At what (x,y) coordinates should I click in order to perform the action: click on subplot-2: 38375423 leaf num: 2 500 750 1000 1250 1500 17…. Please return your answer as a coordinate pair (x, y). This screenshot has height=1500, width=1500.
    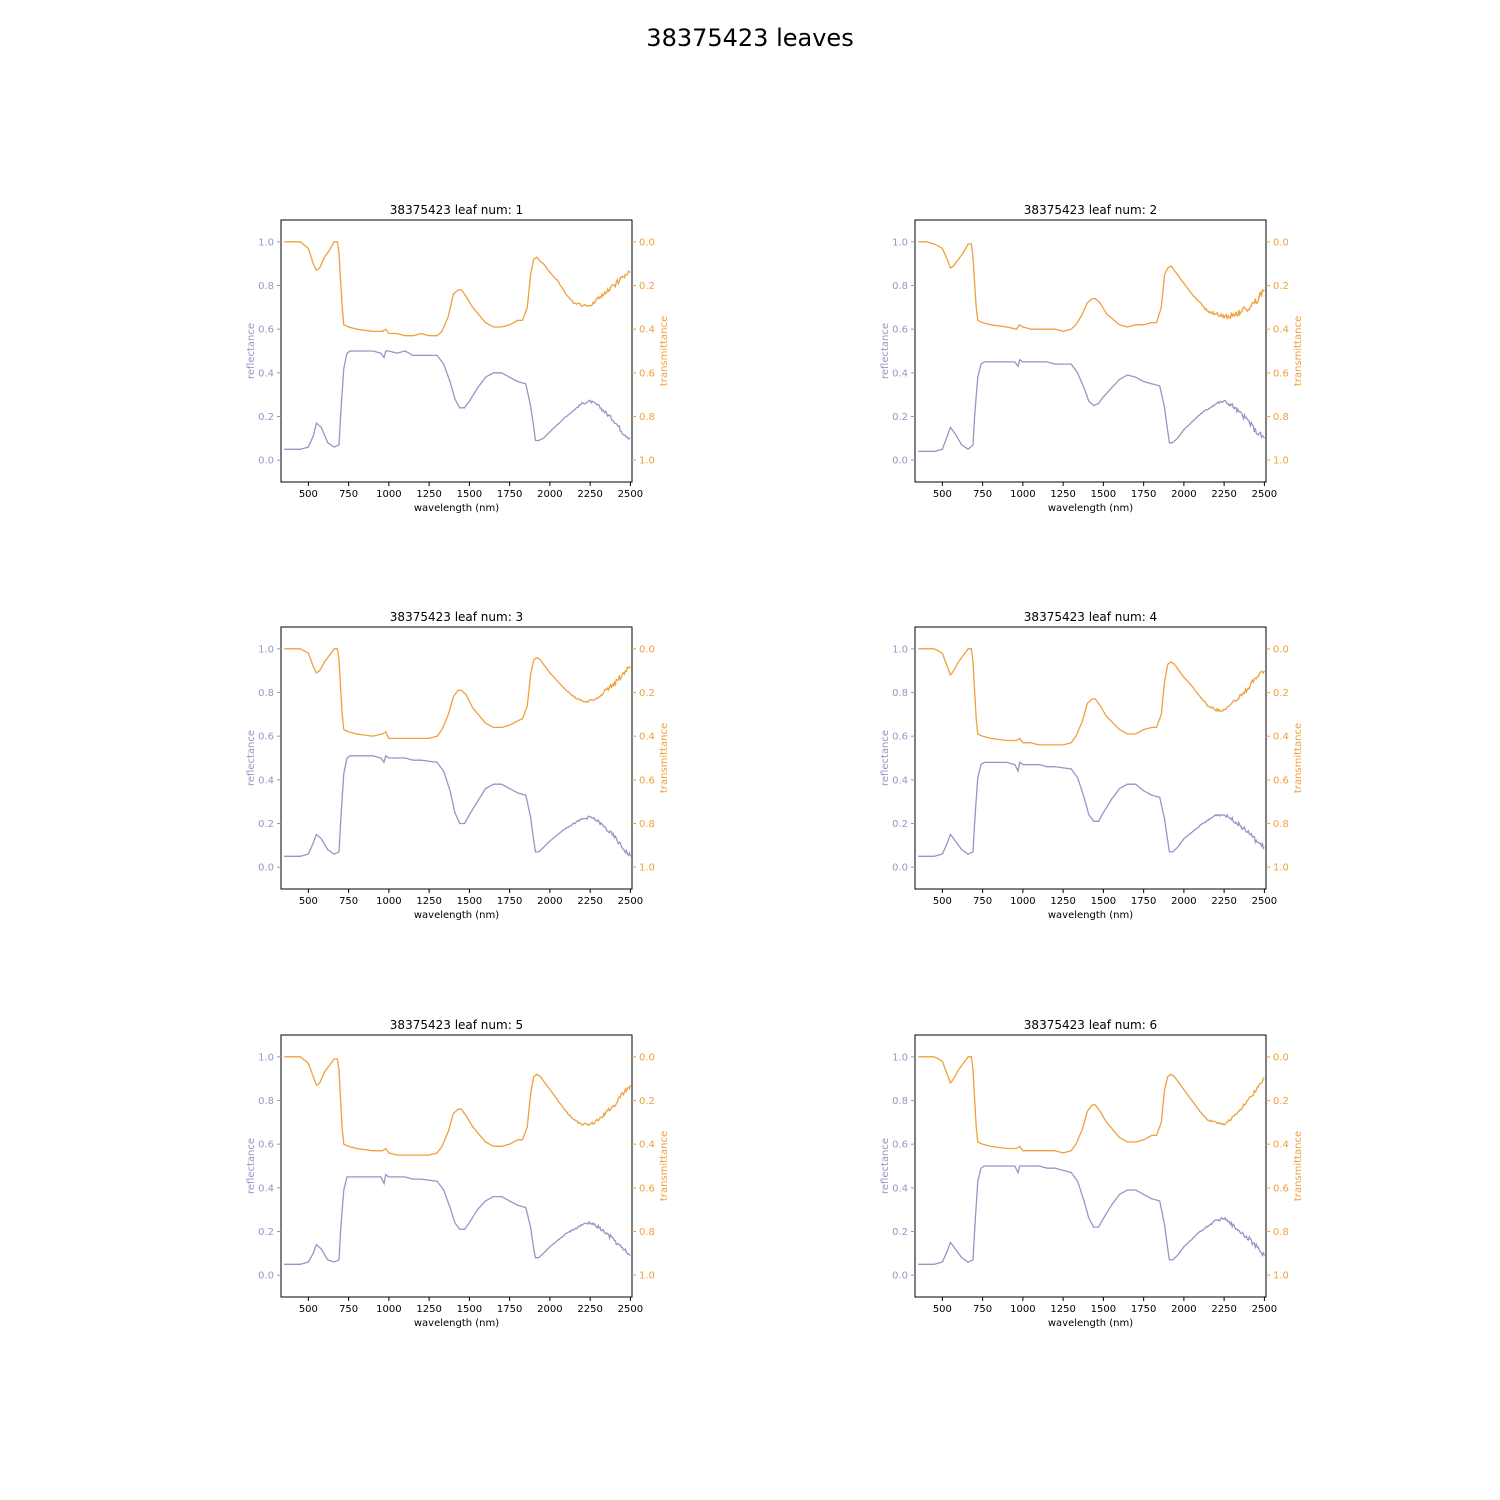
    Looking at the image, I should click on (1092, 358).